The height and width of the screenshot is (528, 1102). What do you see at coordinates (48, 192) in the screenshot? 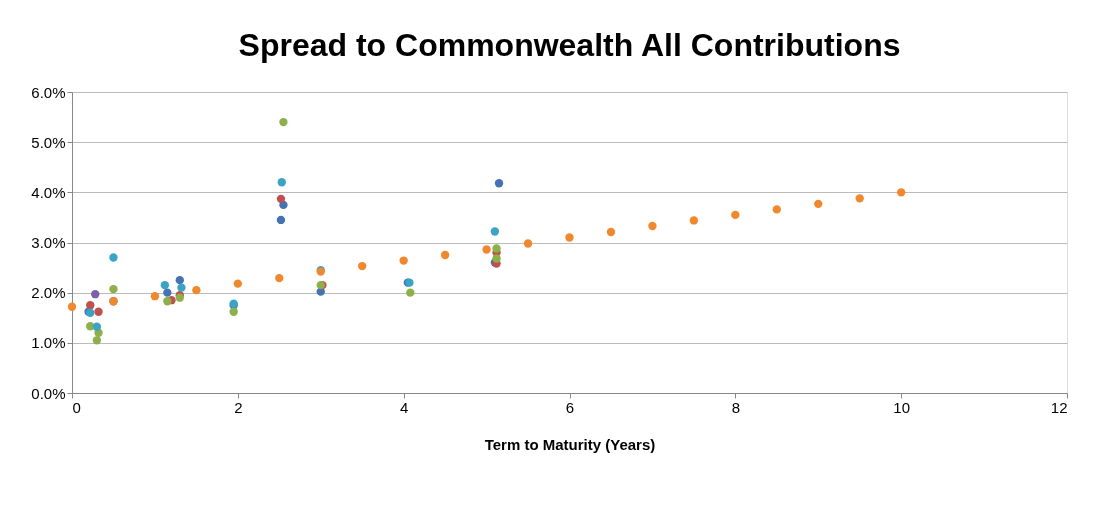
I see `y-tick-label: 4.0%` at bounding box center [48, 192].